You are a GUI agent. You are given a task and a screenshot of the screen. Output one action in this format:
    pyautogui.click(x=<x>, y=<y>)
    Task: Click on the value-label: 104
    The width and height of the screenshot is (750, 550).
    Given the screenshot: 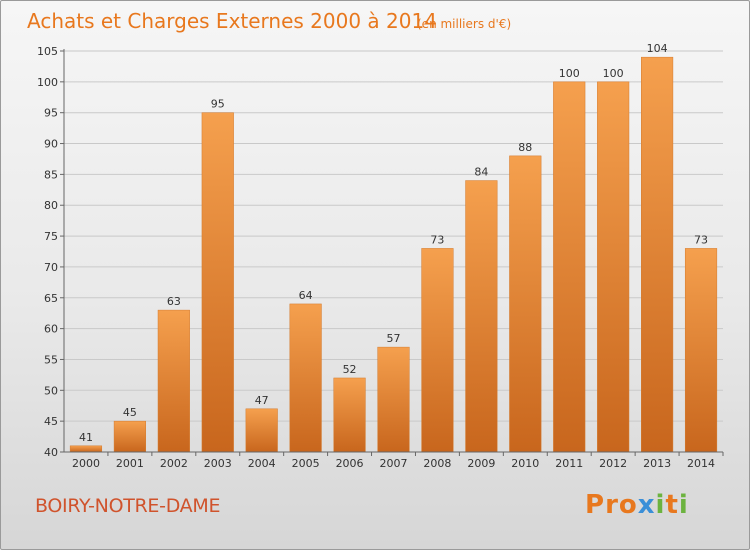 What is the action you would take?
    pyautogui.click(x=657, y=48)
    